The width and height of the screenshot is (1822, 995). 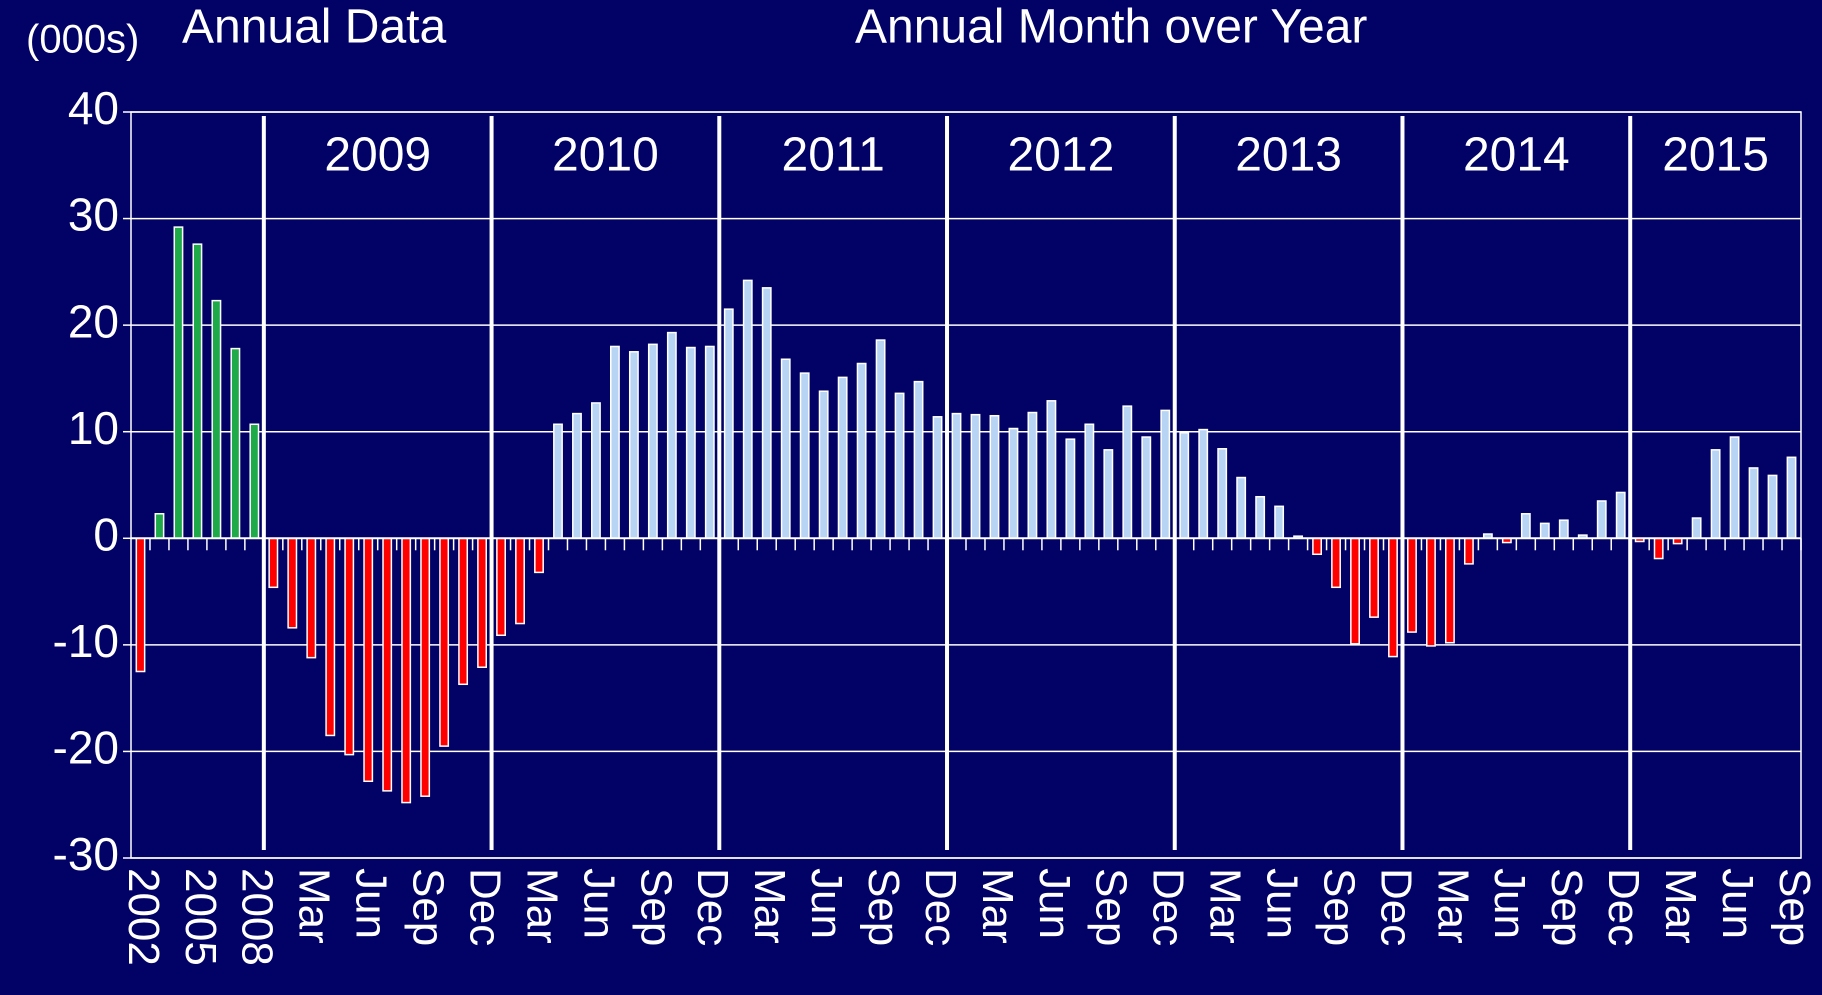 What do you see at coordinates (1288, 155) in the screenshot?
I see `year-label: 2013` at bounding box center [1288, 155].